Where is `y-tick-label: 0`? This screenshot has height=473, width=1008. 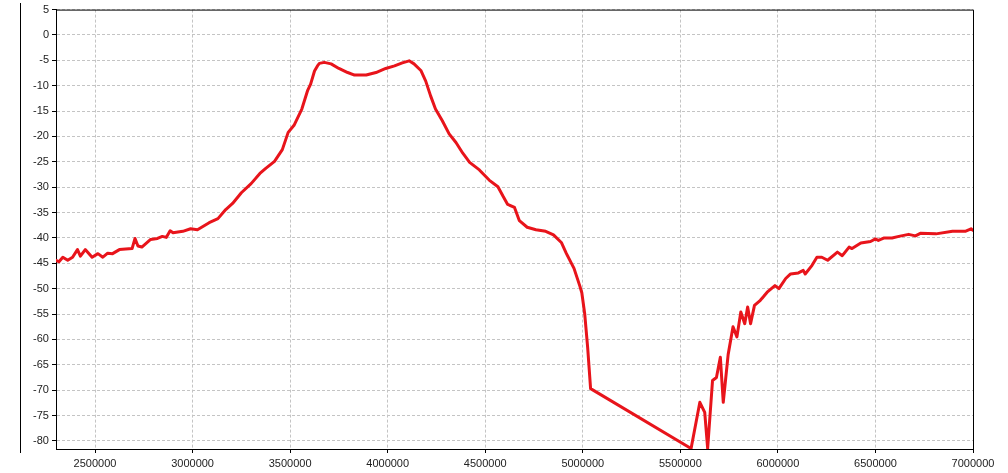 y-tick-label: 0 is located at coordinates (45, 34).